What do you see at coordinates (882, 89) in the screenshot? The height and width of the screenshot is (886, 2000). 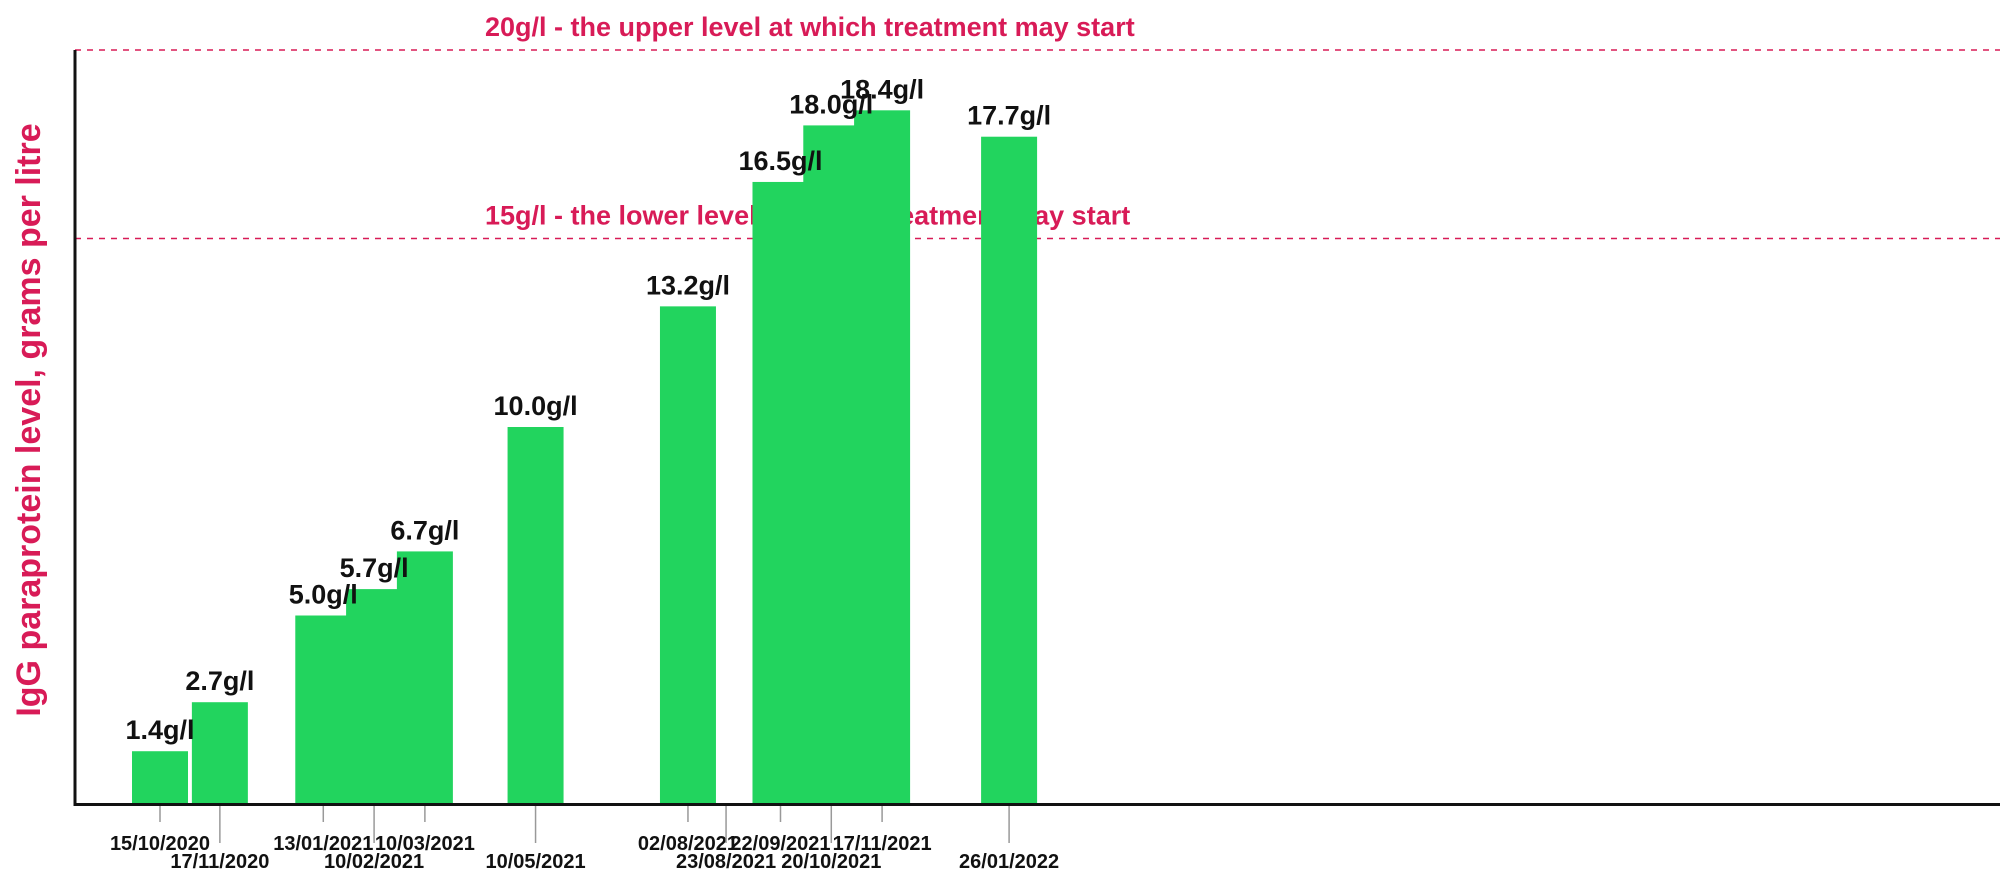 I see `bar-value-label: 18.4g/l` at bounding box center [882, 89].